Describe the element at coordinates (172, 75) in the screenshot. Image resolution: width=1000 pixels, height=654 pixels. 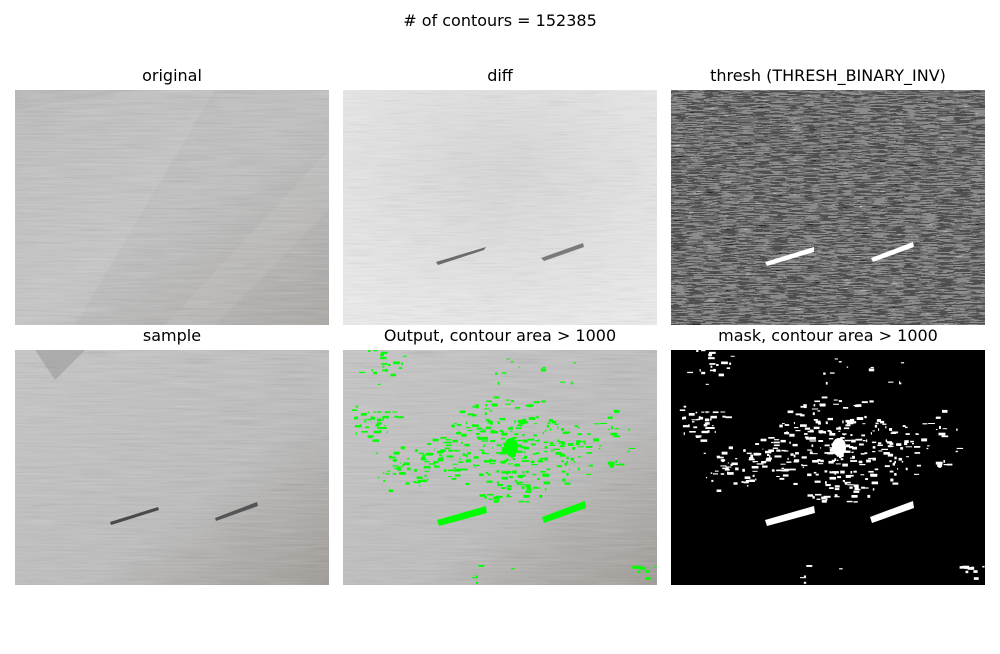
I see `panel-title-original: original` at that location.